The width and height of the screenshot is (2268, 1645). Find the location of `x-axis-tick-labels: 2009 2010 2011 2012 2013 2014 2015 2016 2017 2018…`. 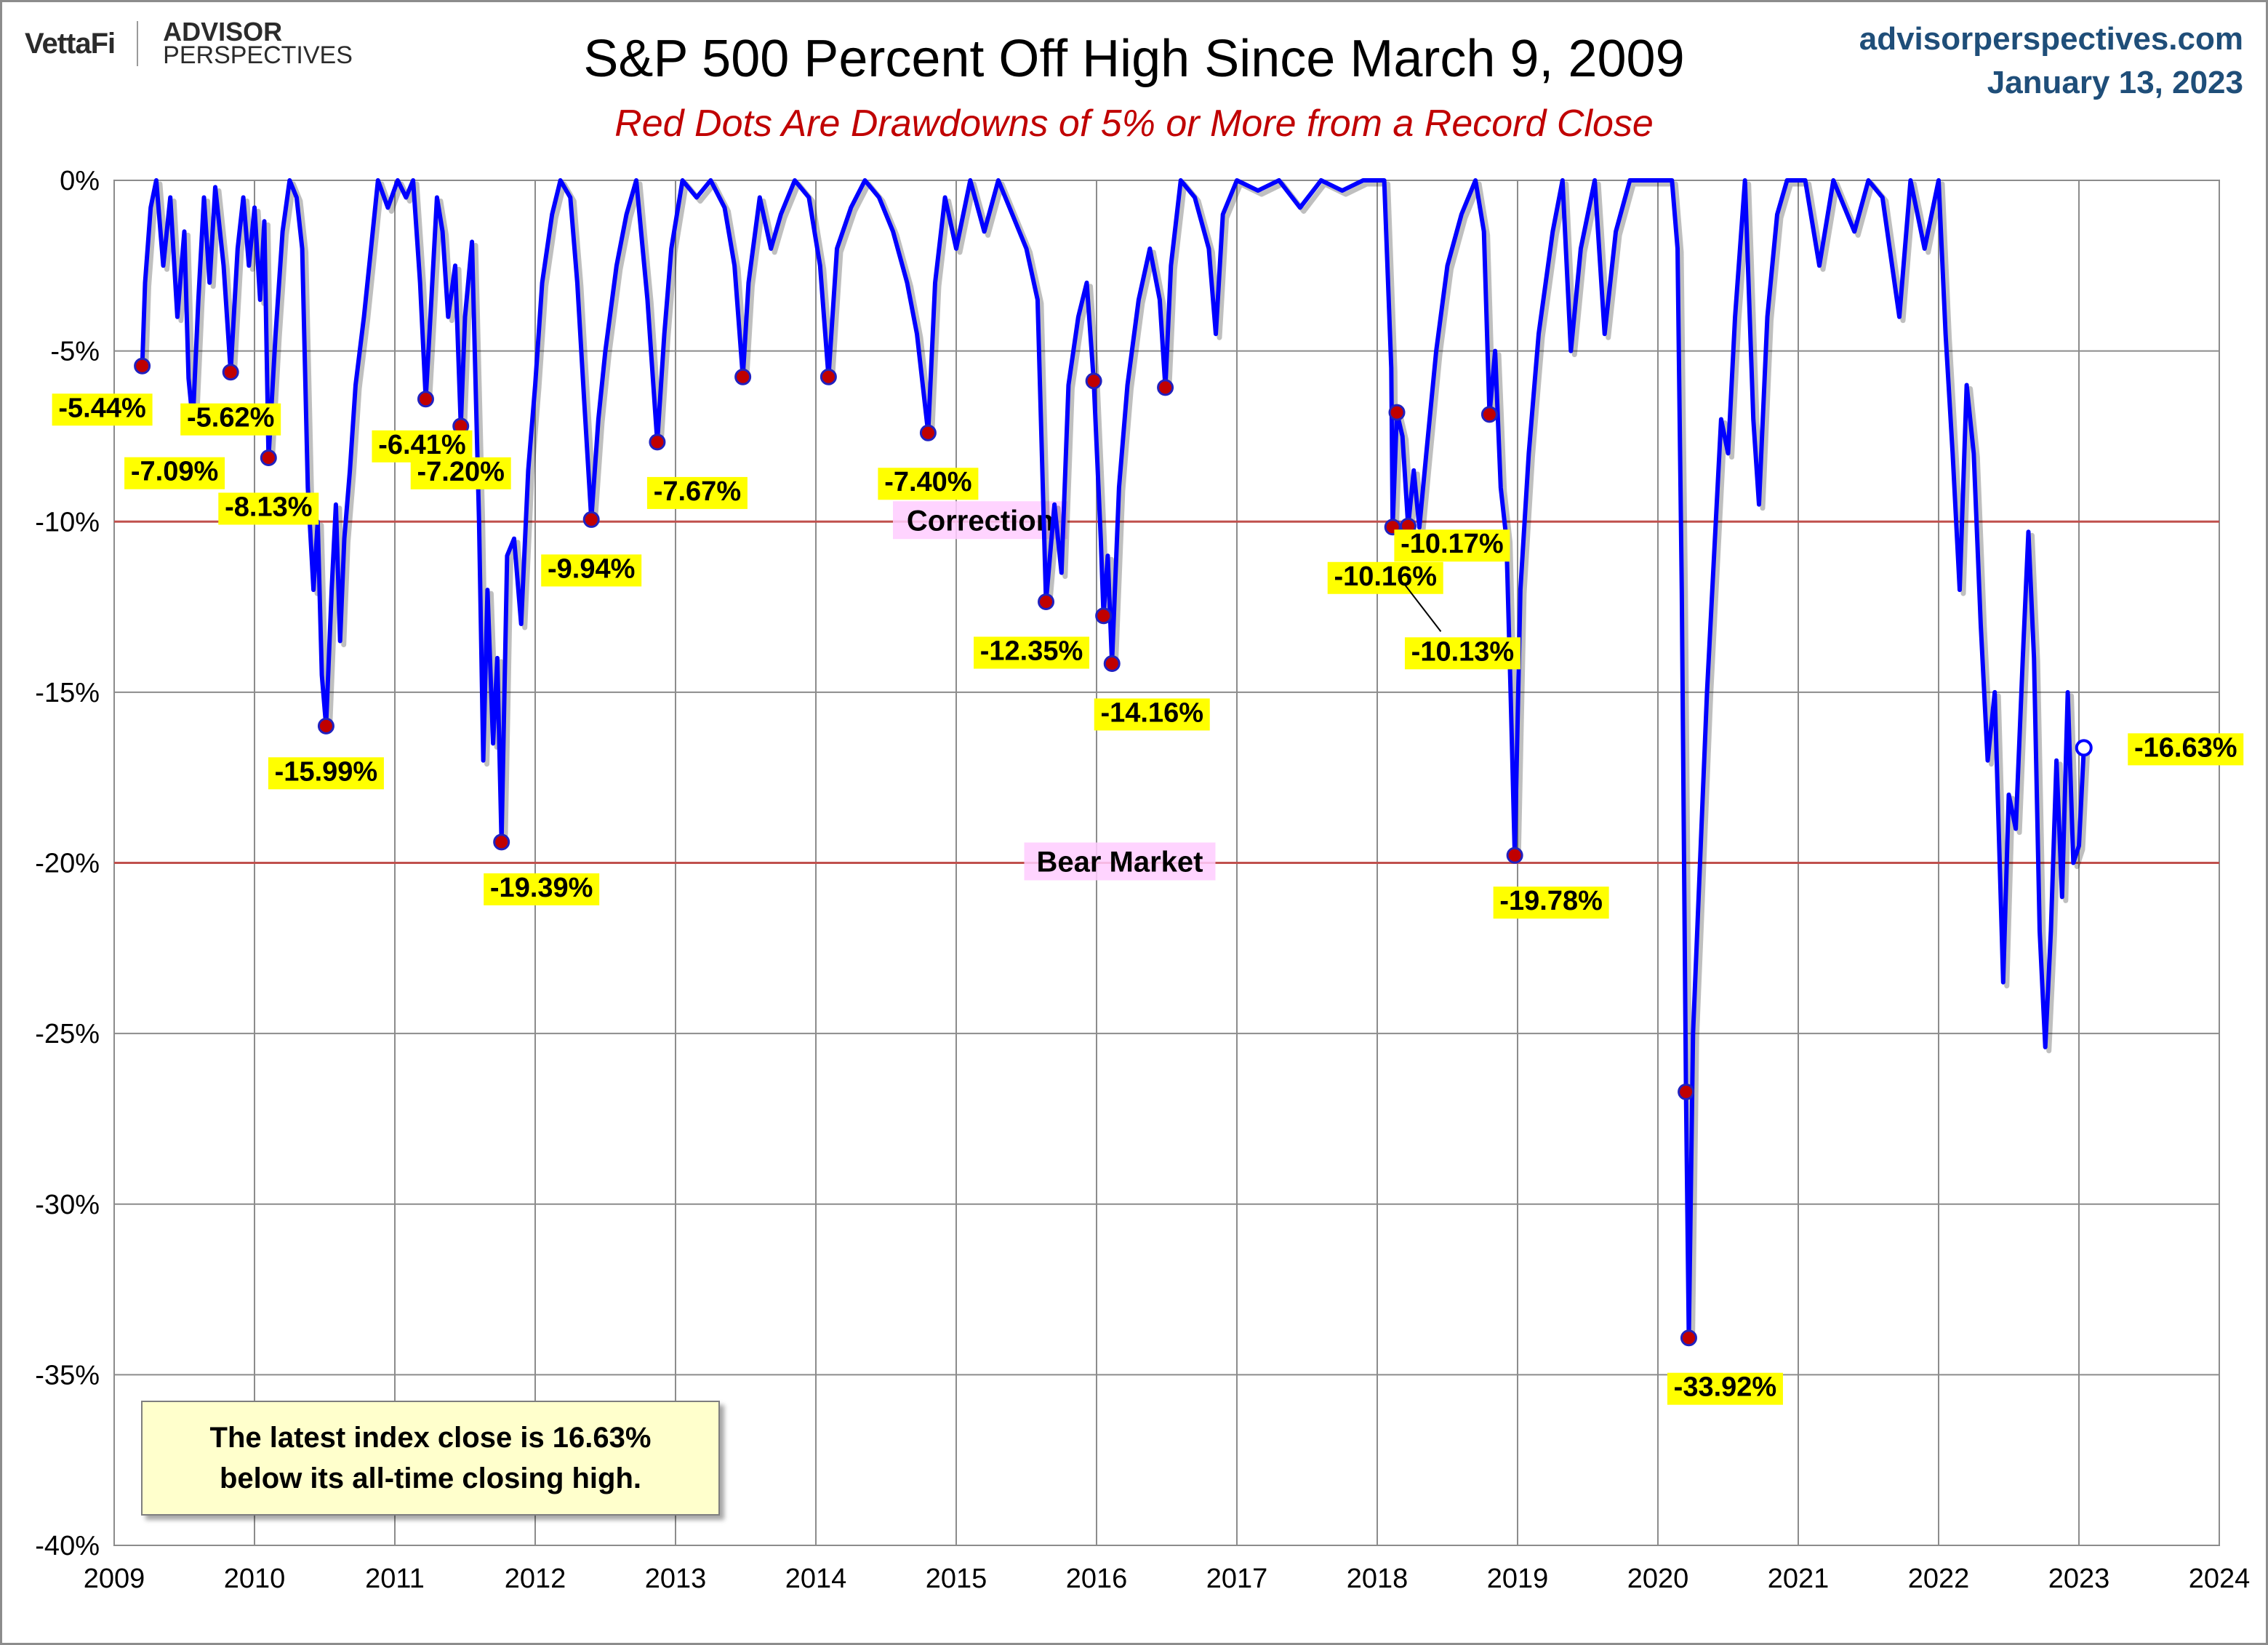

x-axis-tick-labels: 2009 2010 2011 2012 2013 2014 2015 2016 2017 2018… is located at coordinates (1167, 1579).